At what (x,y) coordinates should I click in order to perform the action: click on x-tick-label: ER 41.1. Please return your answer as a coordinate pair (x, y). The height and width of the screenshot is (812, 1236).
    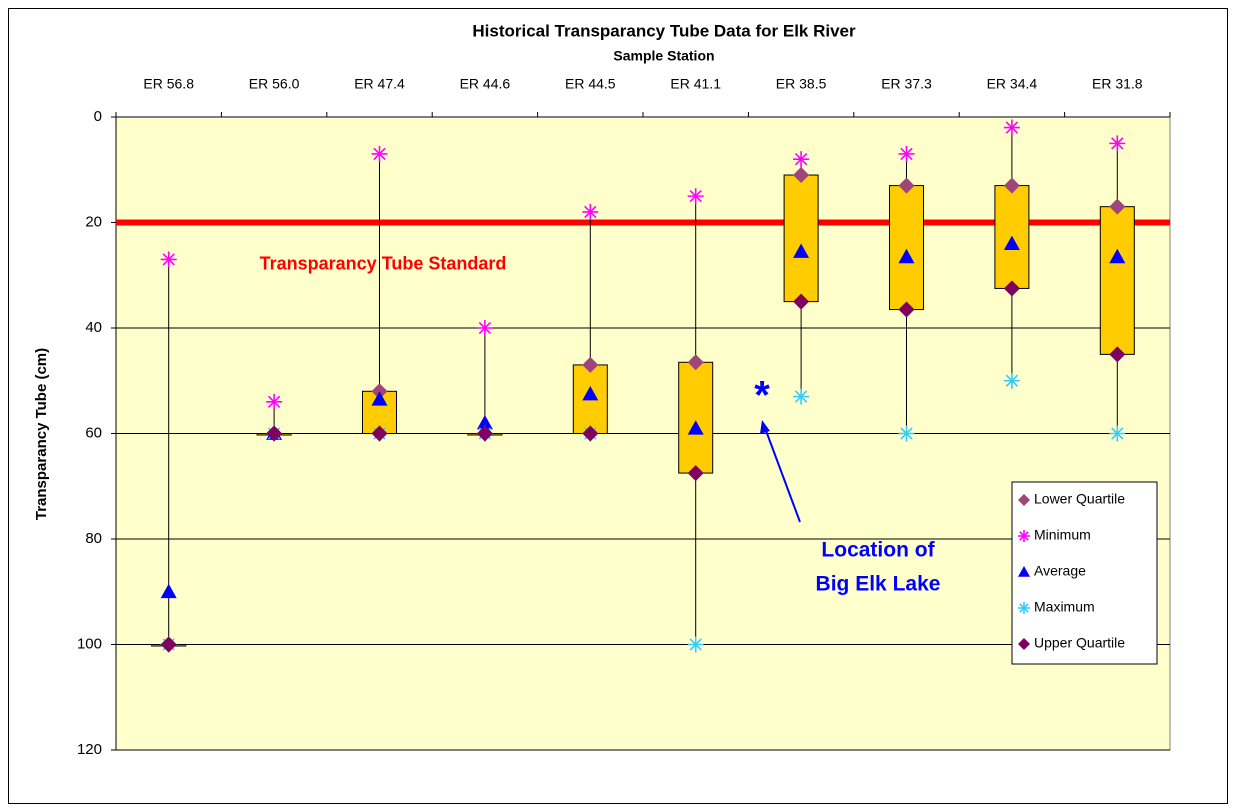
    Looking at the image, I should click on (695, 84).